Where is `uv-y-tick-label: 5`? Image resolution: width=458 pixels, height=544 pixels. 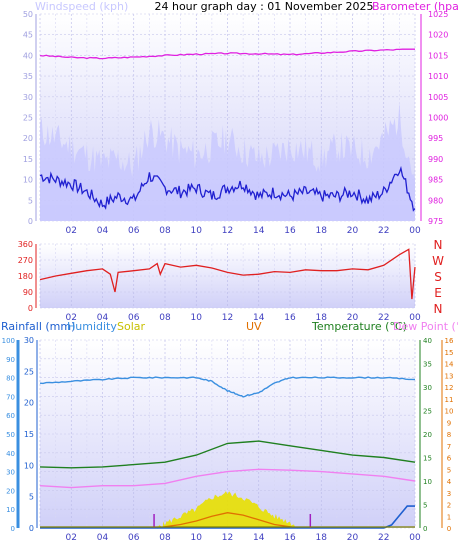
uv-y-tick-label: 5 is located at coordinates (449, 470).